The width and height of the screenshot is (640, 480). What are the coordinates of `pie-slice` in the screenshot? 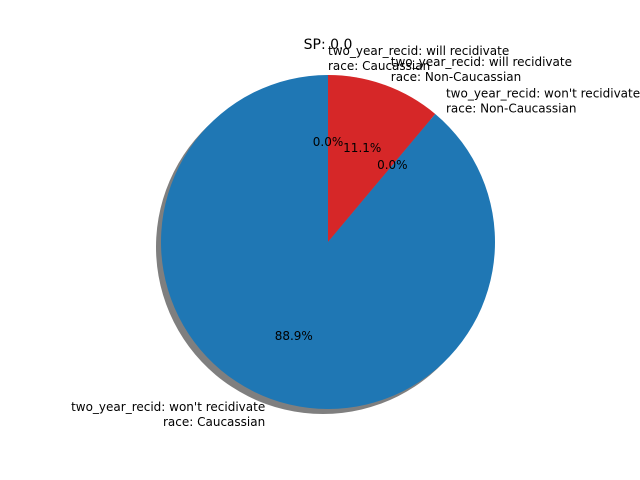 It's located at (382, 158).